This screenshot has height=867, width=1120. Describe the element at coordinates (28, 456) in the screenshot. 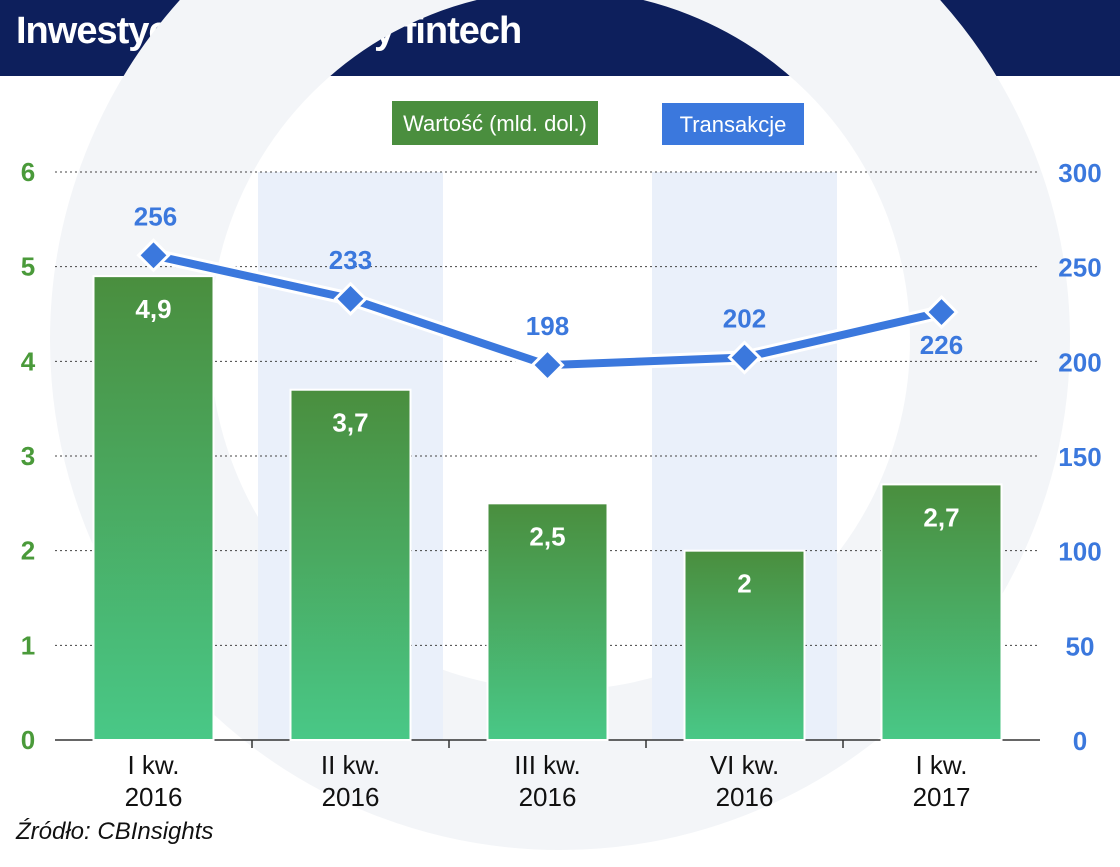

I see `left-axis-tick-label: 3` at that location.